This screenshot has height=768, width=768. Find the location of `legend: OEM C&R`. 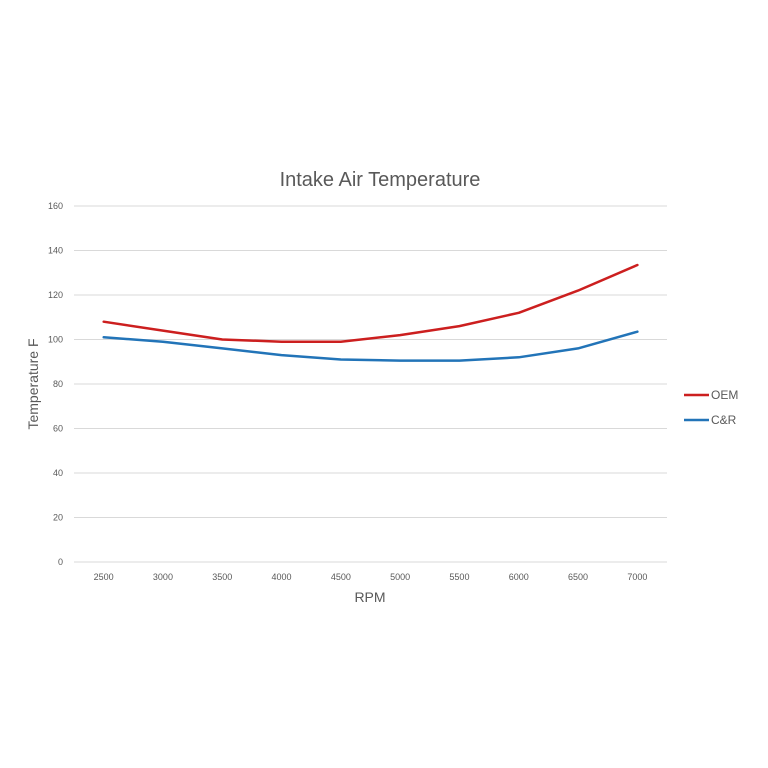

legend: OEM C&R is located at coordinates (711, 407).